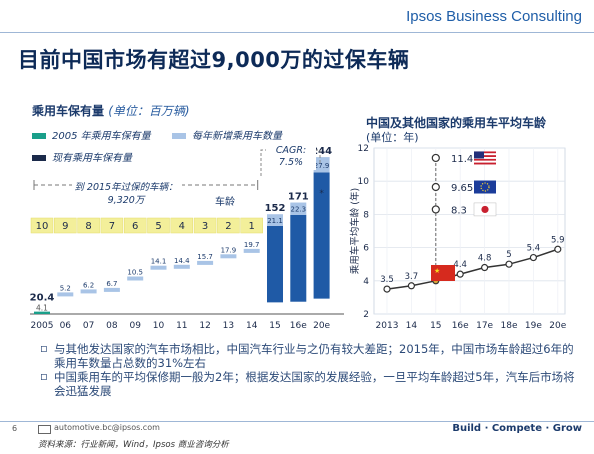 The width and height of the screenshot is (594, 454). Describe the element at coordinates (252, 226) in the screenshot. I see `age-label: 1` at that location.